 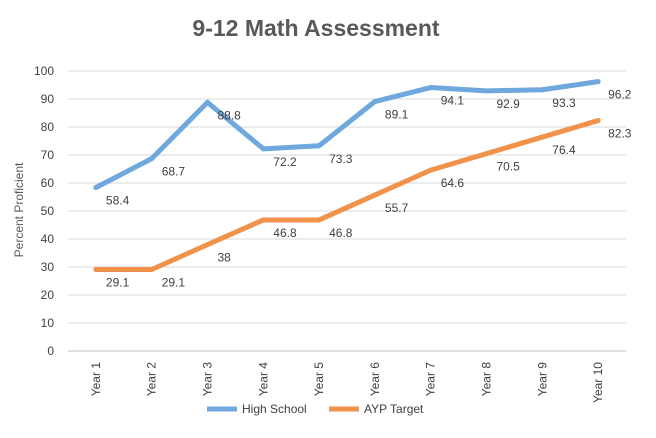 What do you see at coordinates (319, 379) in the screenshot?
I see `x-tick-label: Year 5` at bounding box center [319, 379].